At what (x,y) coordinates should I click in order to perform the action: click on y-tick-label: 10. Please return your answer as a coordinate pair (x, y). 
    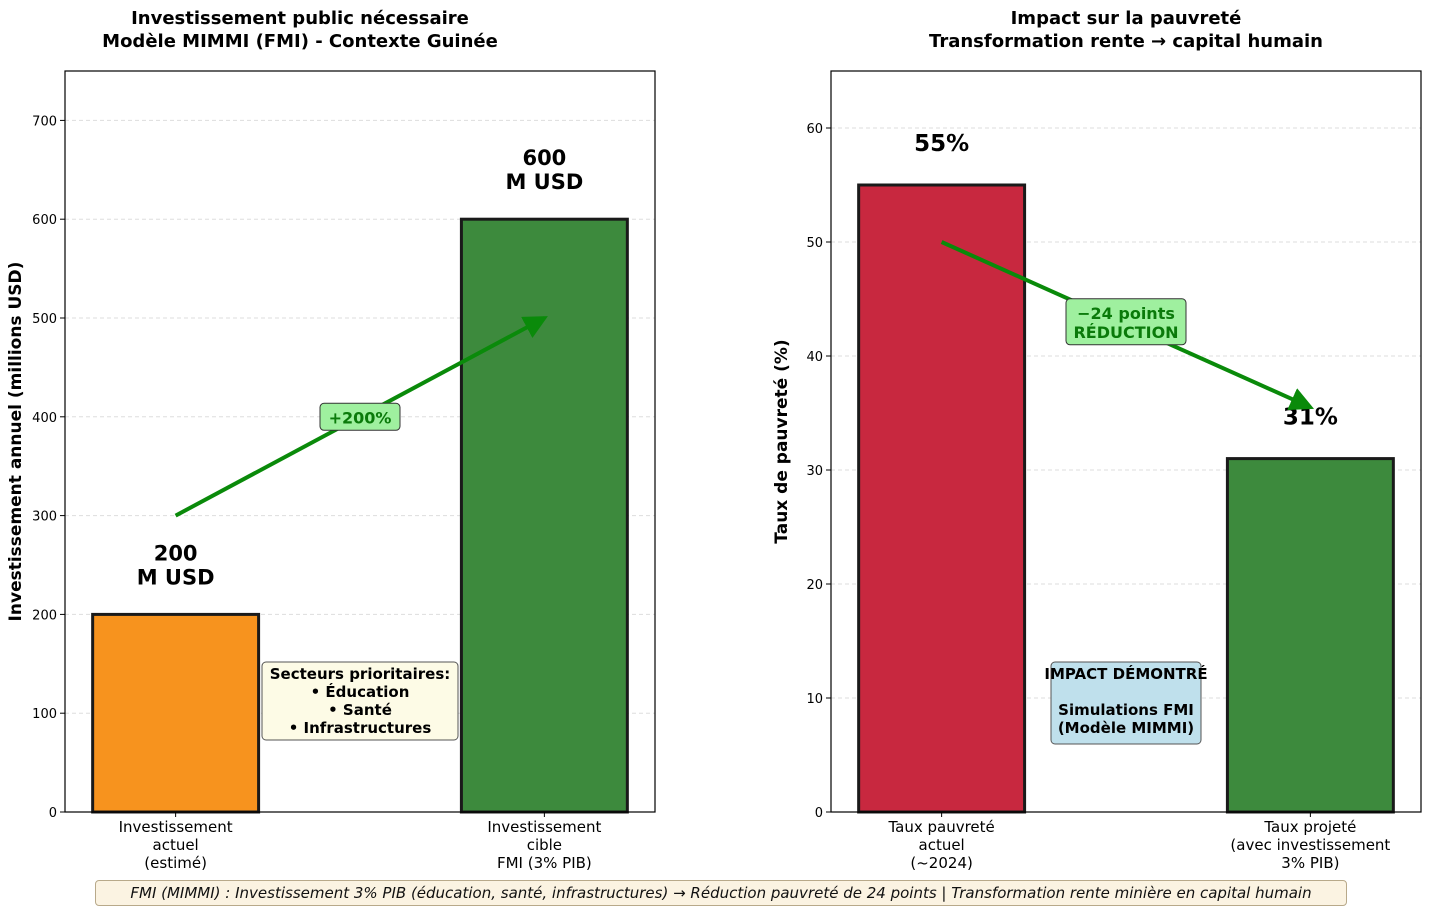
    Looking at the image, I should click on (814, 699).